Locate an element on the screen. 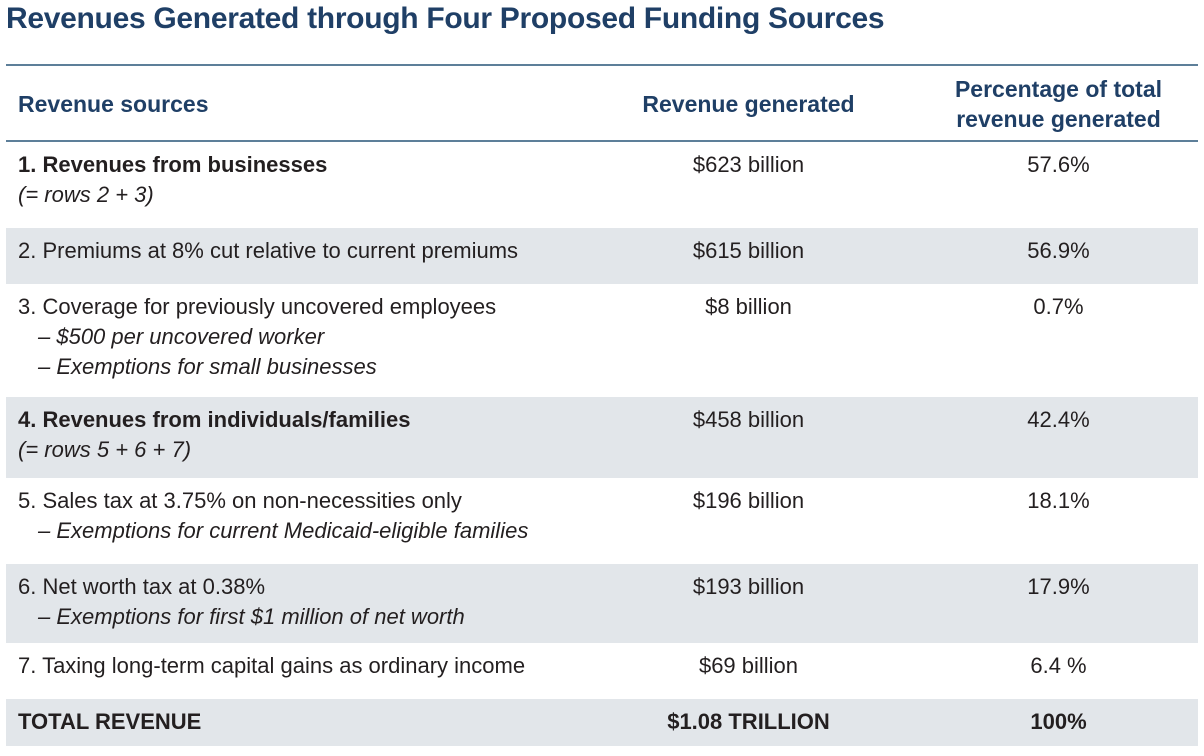 The height and width of the screenshot is (756, 1204). revenue-value: $615 billion is located at coordinates (748, 250).